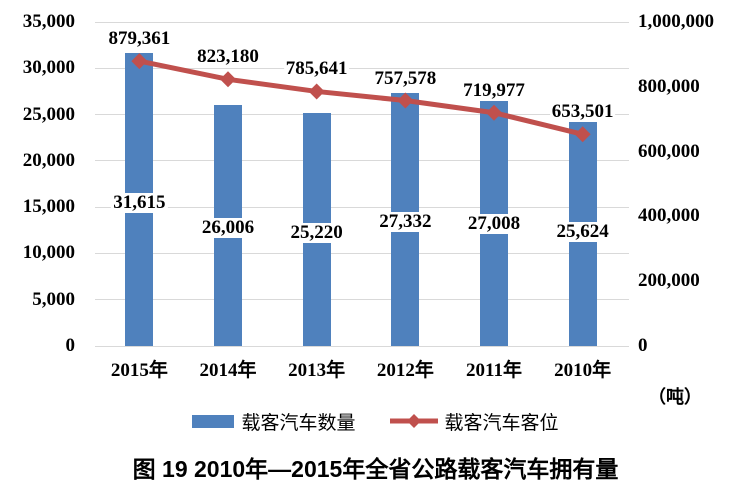  Describe the element at coordinates (48, 160) in the screenshot. I see `left-axis-tick-label: 20,000` at that location.